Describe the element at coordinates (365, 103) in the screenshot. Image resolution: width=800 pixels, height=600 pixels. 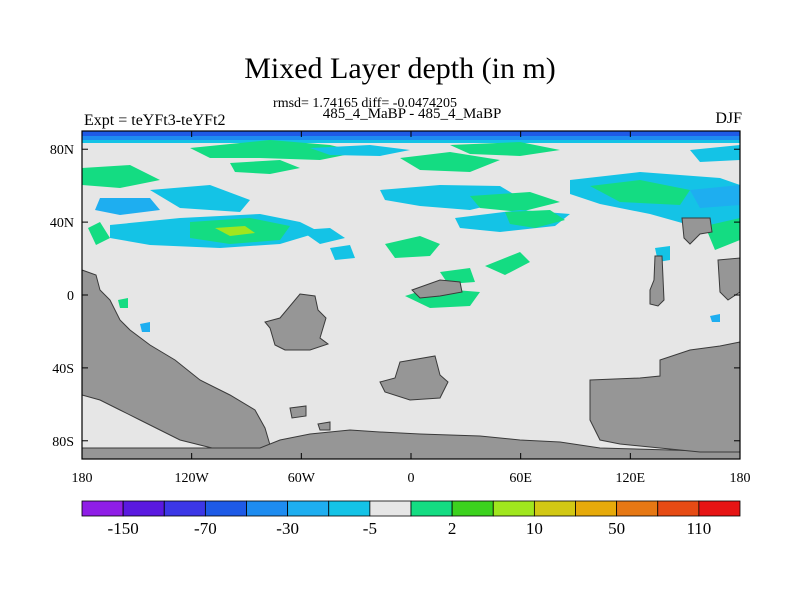
I see `stats-line: rmsd= 1.74165 diff= -0.0474205` at that location.